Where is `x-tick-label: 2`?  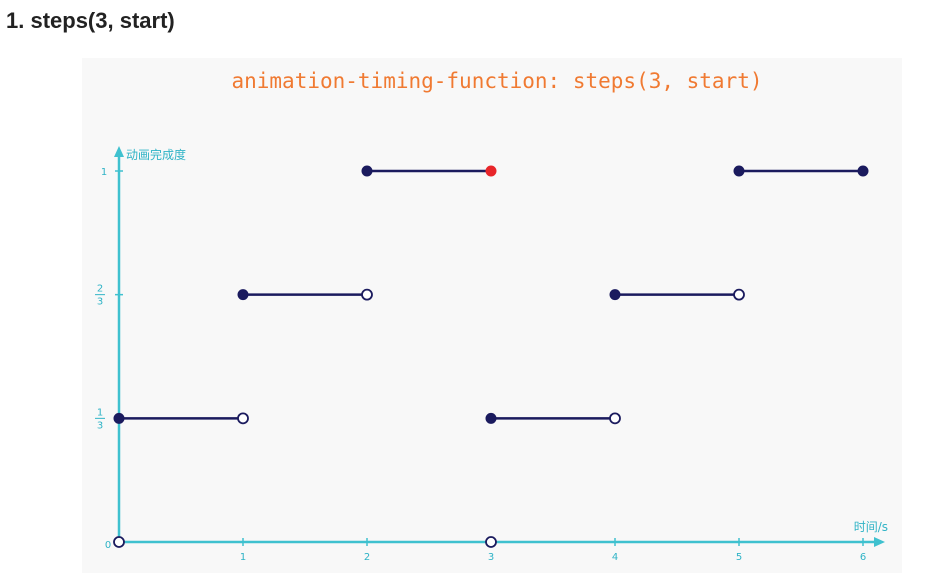
x-tick-label: 2 is located at coordinates (367, 557).